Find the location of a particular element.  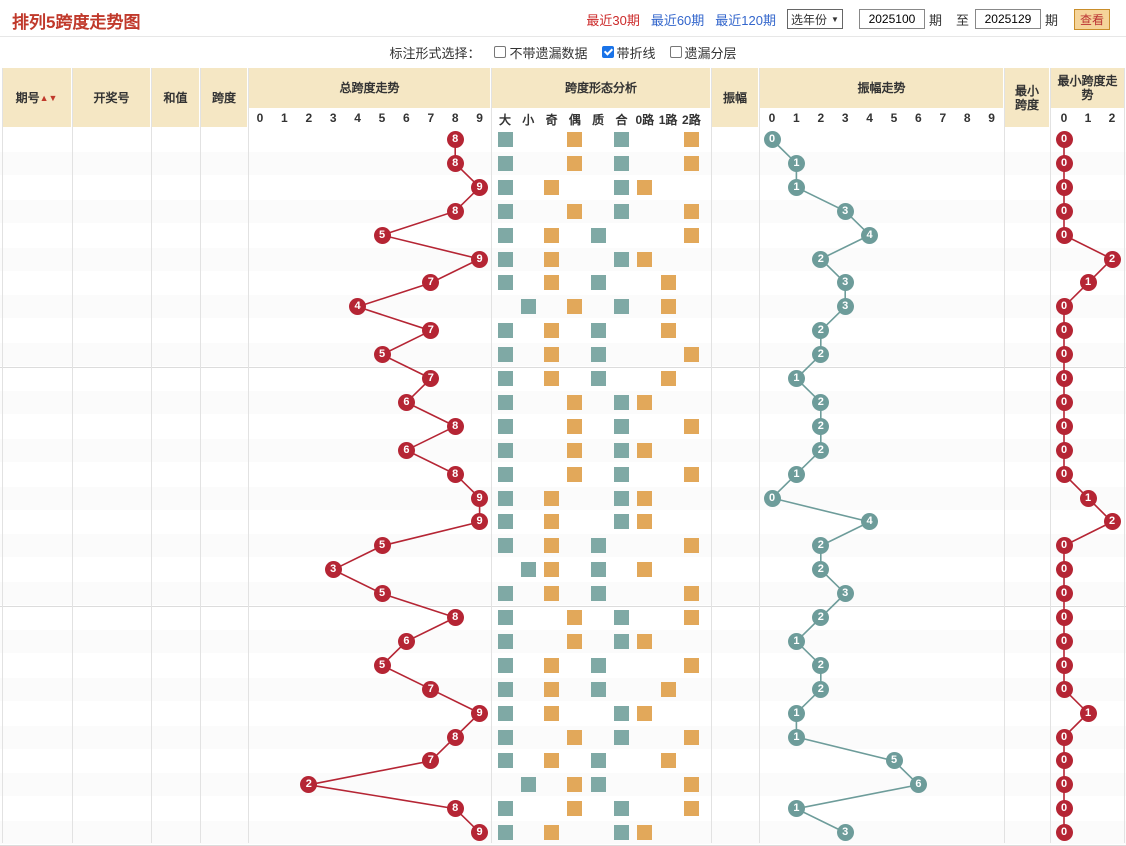

span-ball: 6 is located at coordinates (406, 402).